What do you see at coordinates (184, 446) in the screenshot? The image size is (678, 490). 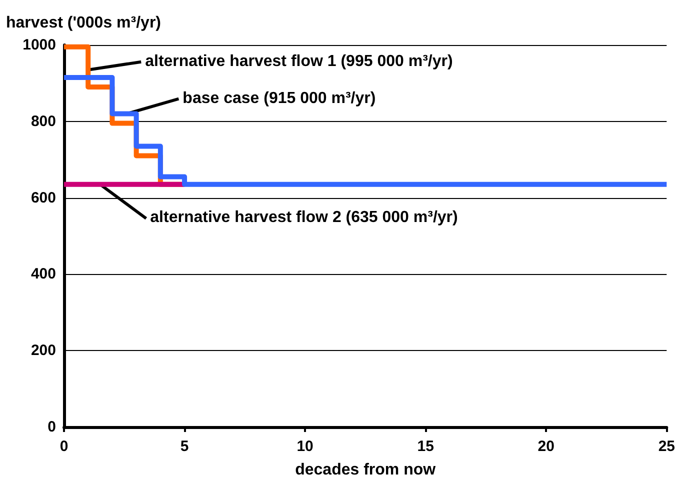 I see `x-tick-label: 5` at bounding box center [184, 446].